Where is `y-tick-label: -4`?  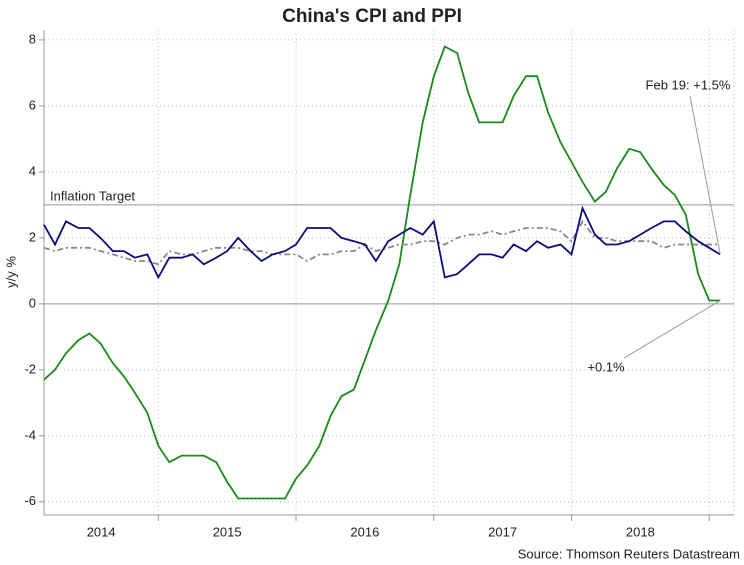 y-tick-label: -4 is located at coordinates (30, 434).